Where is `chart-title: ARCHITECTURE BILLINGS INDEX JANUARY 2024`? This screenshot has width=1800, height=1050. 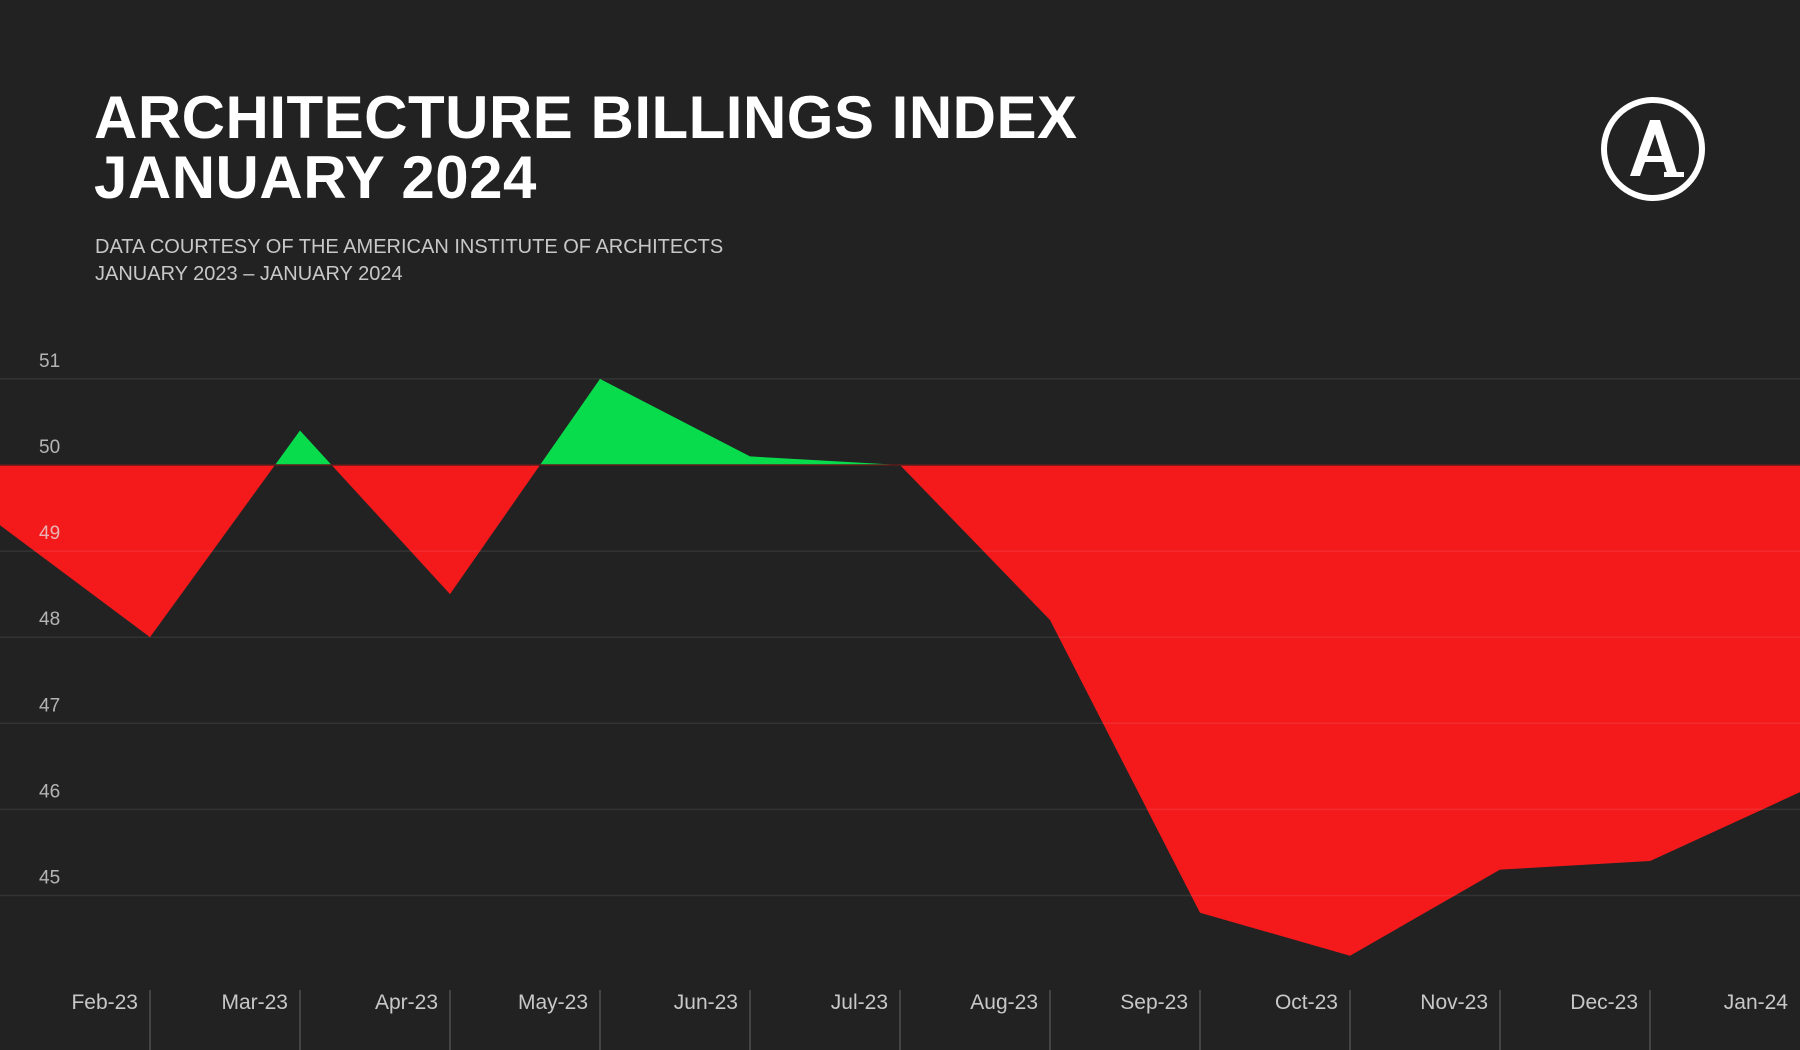
chart-title: ARCHITECTURE BILLINGS INDEX JANUARY 2024 is located at coordinates (586, 148).